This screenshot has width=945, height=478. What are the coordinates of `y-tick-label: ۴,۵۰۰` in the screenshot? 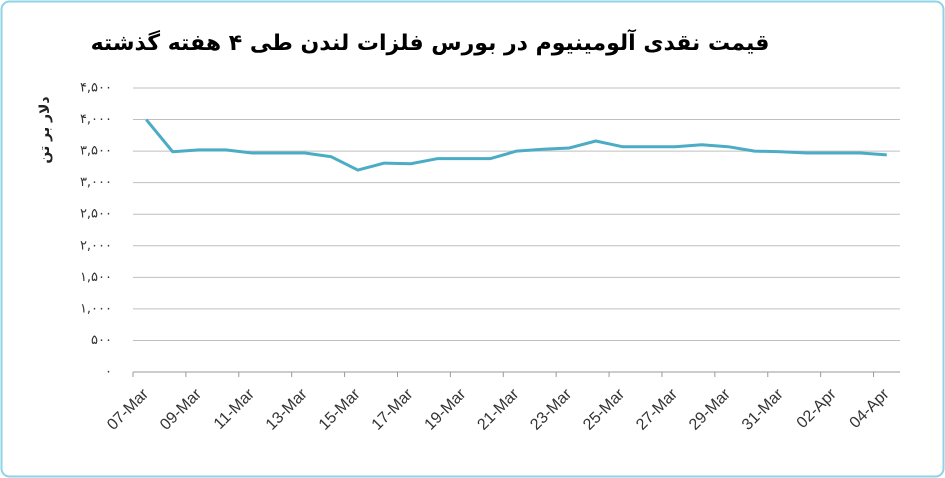 It's located at (96, 88).